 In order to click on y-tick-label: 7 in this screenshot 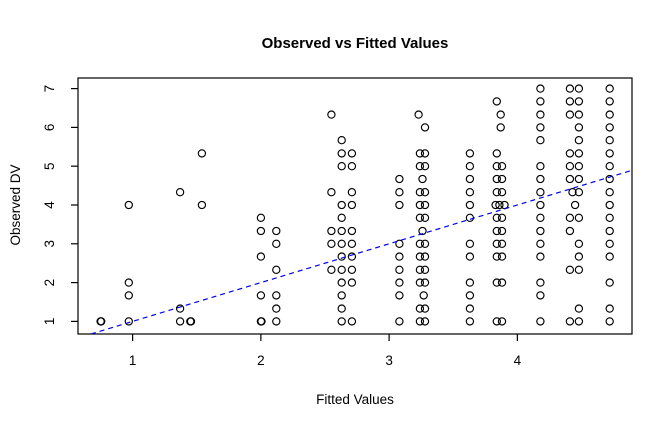, I will do `click(49, 89)`.